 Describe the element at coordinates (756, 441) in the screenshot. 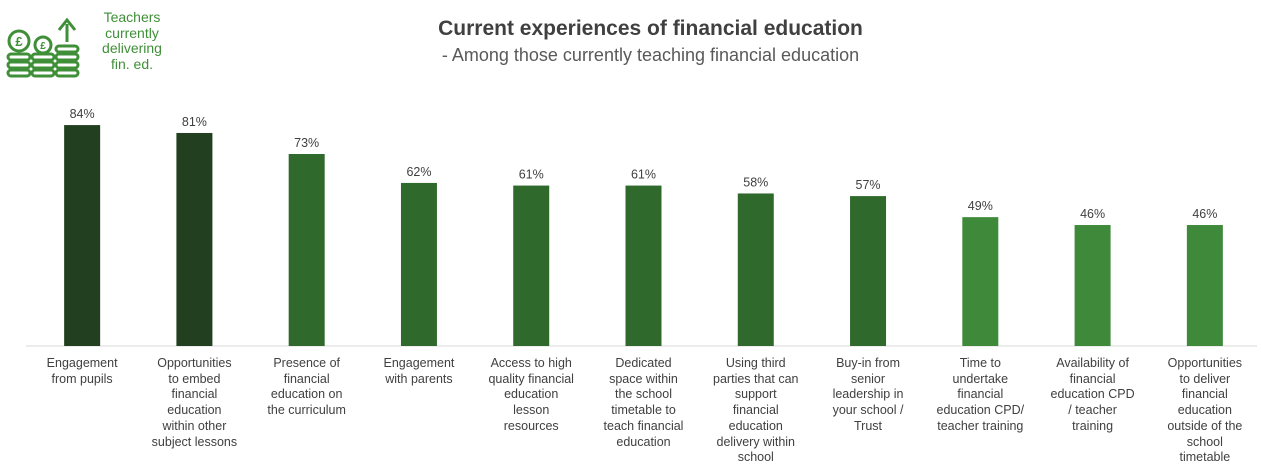

I see `category-label-line: delivery within` at that location.